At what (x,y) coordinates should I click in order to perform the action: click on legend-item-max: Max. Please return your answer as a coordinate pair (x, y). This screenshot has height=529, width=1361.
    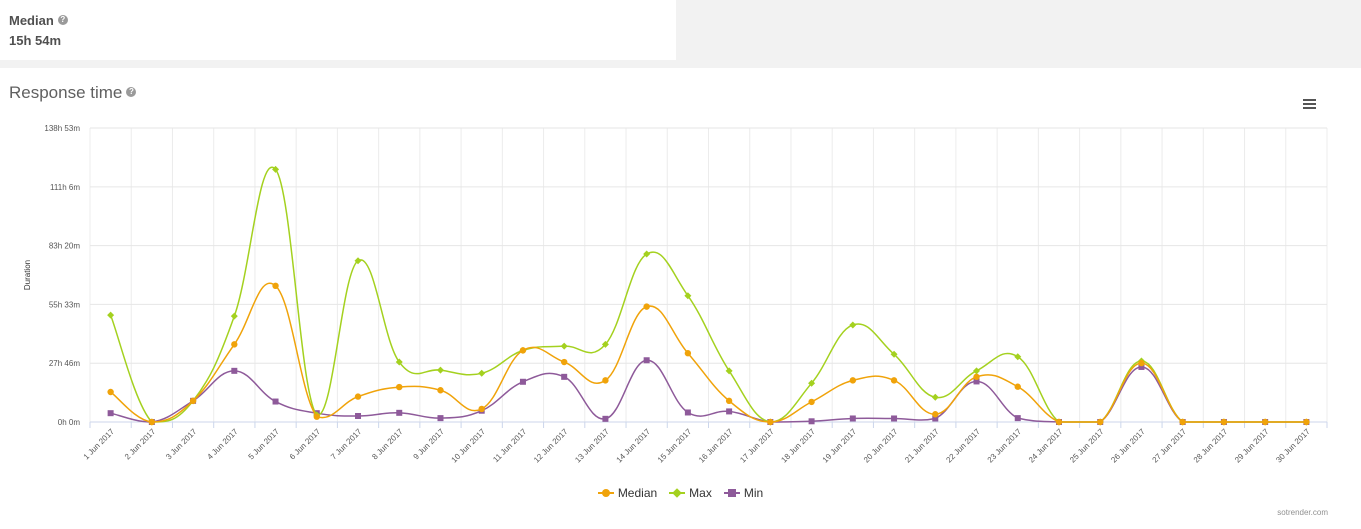
    Looking at the image, I should click on (690, 493).